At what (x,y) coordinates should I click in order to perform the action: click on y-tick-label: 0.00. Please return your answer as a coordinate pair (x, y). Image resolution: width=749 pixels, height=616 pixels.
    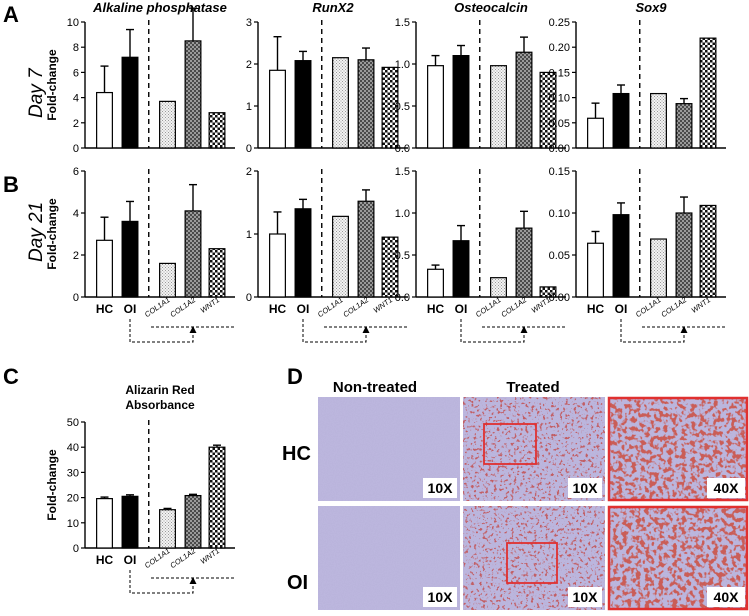
    Looking at the image, I should click on (559, 298).